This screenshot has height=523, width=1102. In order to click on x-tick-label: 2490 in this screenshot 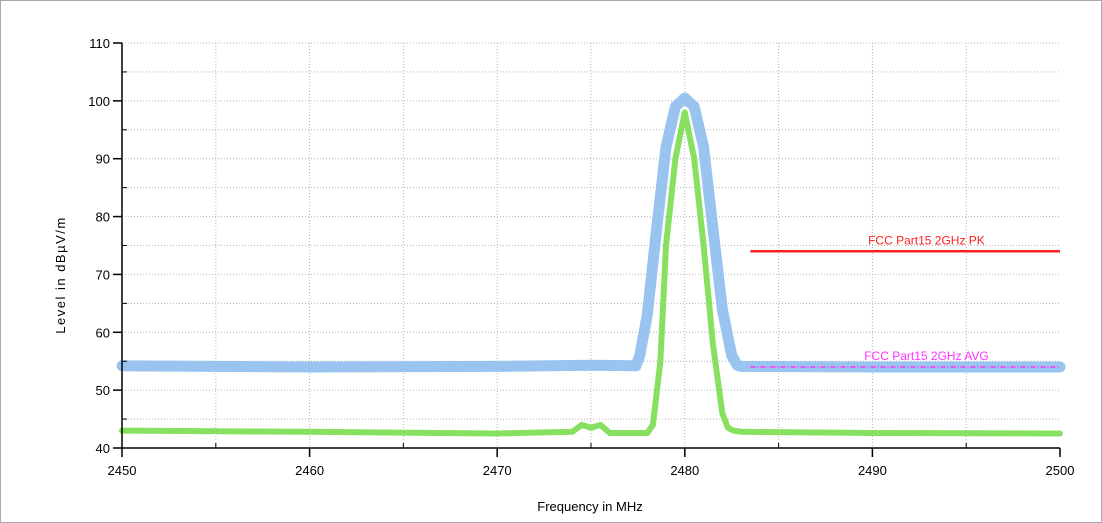, I will do `click(872, 470)`.